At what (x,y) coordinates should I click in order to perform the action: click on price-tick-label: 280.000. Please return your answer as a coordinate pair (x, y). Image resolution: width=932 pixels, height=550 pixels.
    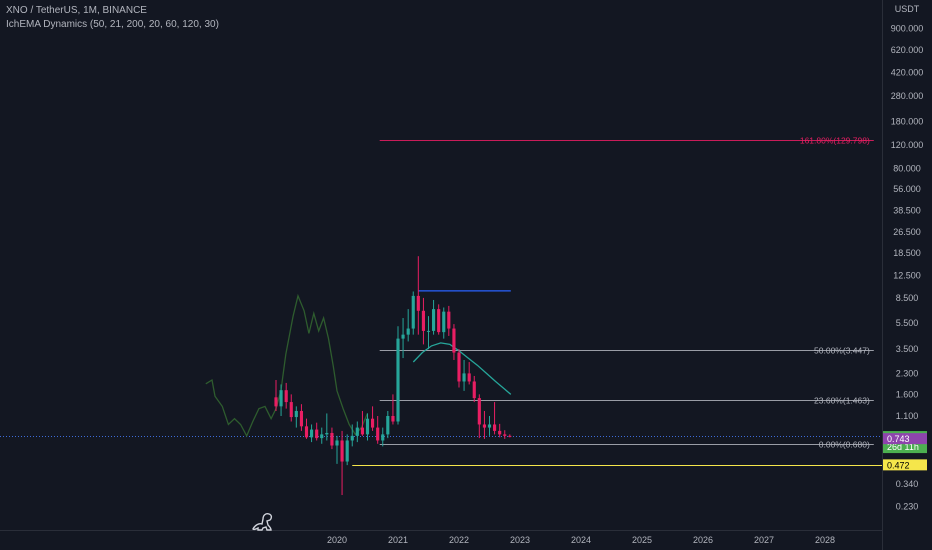
    Looking at the image, I should click on (907, 96).